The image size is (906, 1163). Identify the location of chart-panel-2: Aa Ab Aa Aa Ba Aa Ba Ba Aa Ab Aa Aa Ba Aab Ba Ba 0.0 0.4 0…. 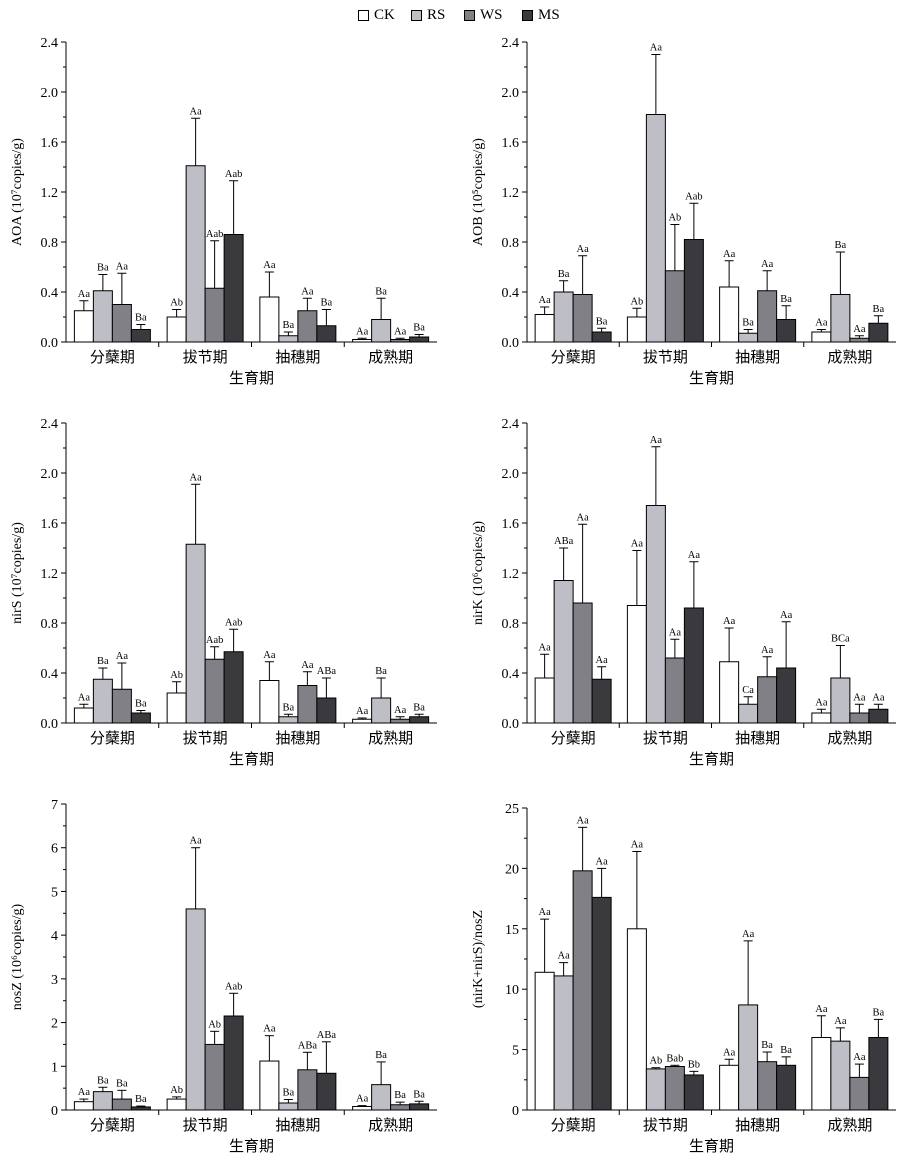
(683, 211).